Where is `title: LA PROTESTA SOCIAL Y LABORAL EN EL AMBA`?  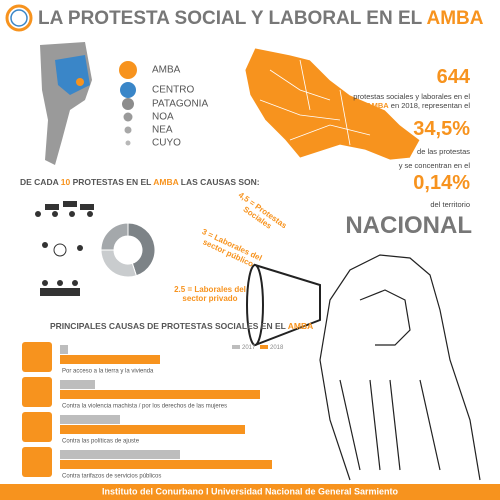
title: LA PROTESTA SOCIAL Y LABORAL EN EL AMBA is located at coordinates (261, 18).